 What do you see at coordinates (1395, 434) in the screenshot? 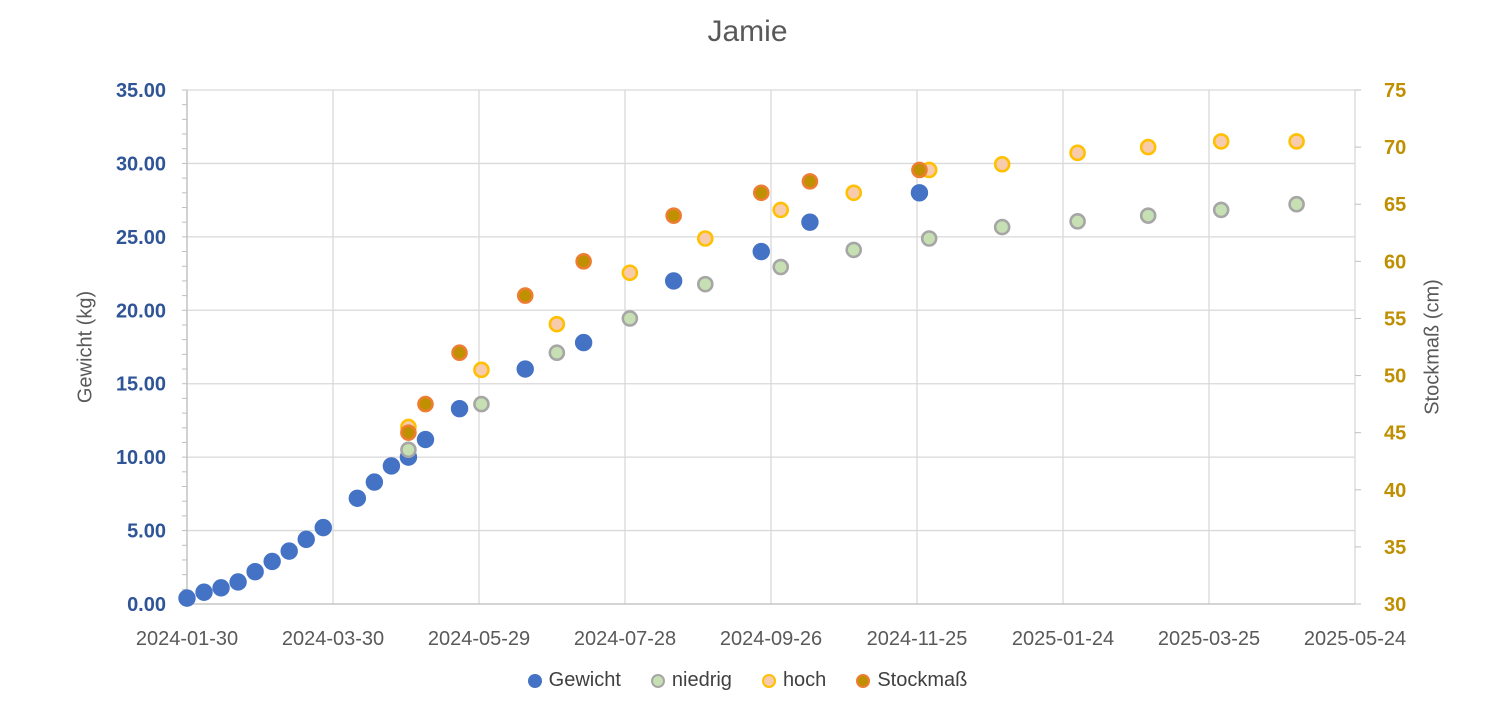
I see `right-tick-label: 45` at bounding box center [1395, 434].